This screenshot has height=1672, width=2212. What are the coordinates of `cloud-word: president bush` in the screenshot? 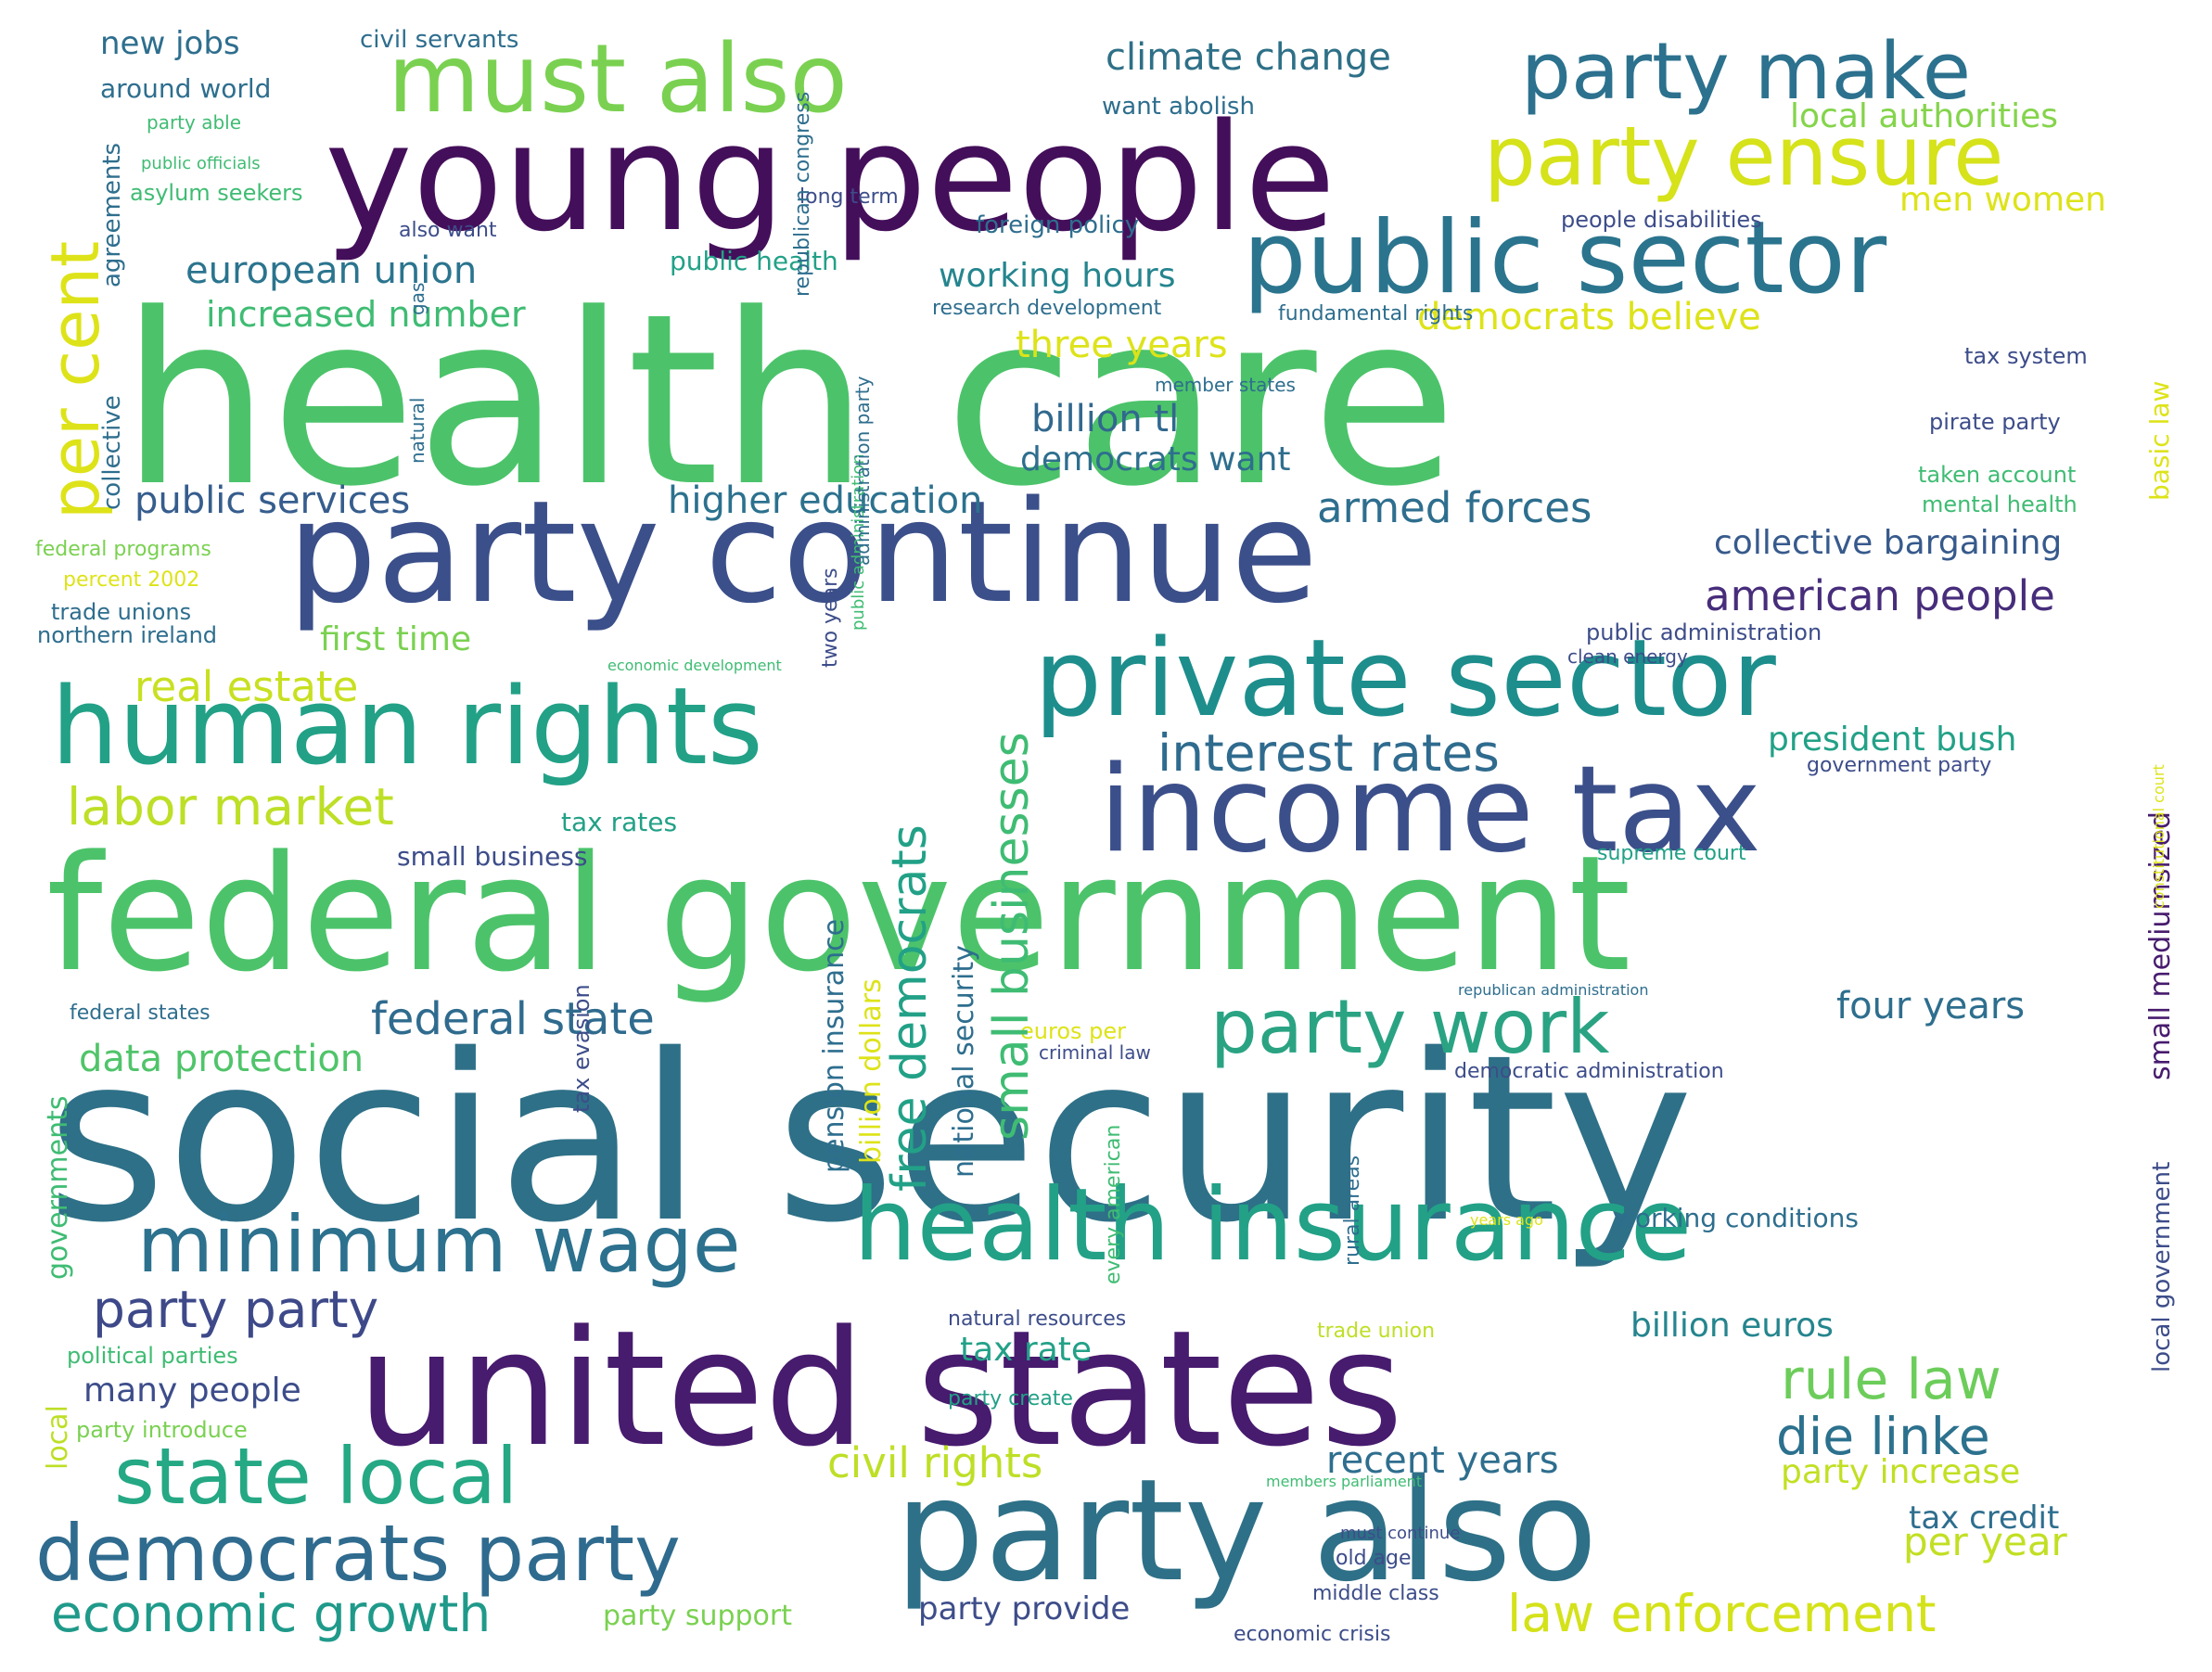 It's located at (1893, 740).